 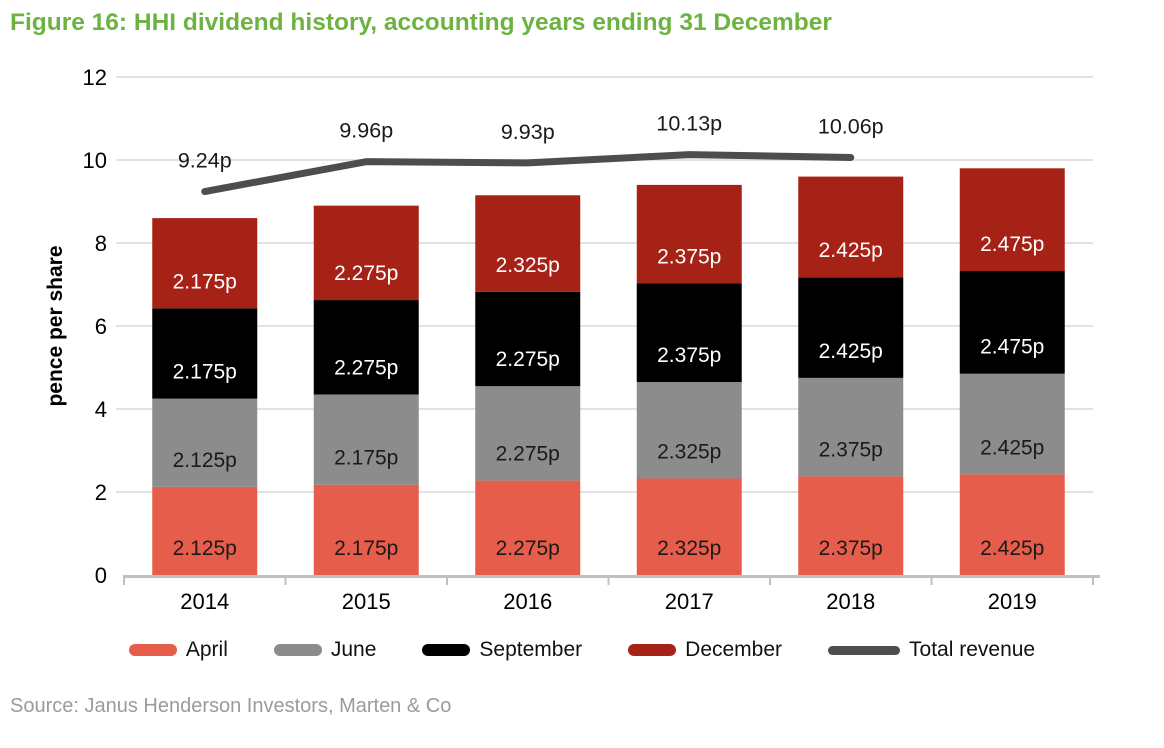 What do you see at coordinates (366, 131) in the screenshot?
I see `line-point-label: 9.96p` at bounding box center [366, 131].